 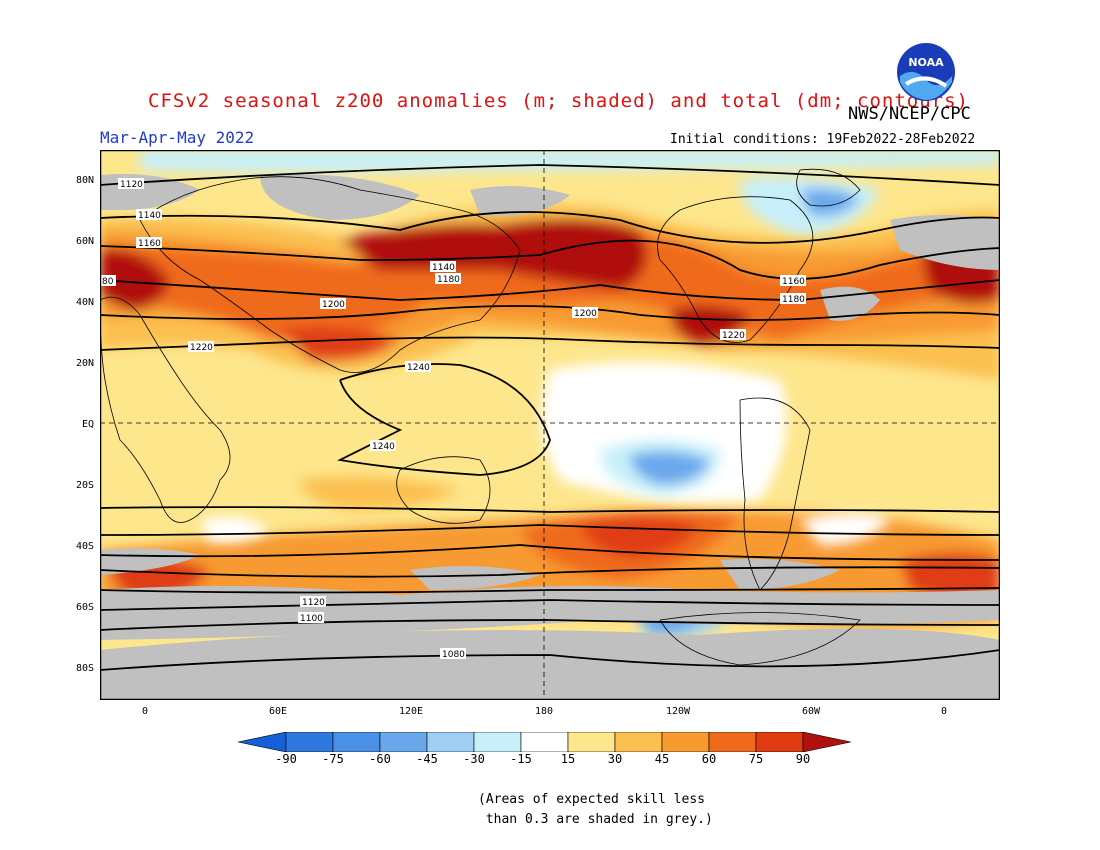 What do you see at coordinates (678, 711) in the screenshot?
I see `lon-label: 120W` at bounding box center [678, 711].